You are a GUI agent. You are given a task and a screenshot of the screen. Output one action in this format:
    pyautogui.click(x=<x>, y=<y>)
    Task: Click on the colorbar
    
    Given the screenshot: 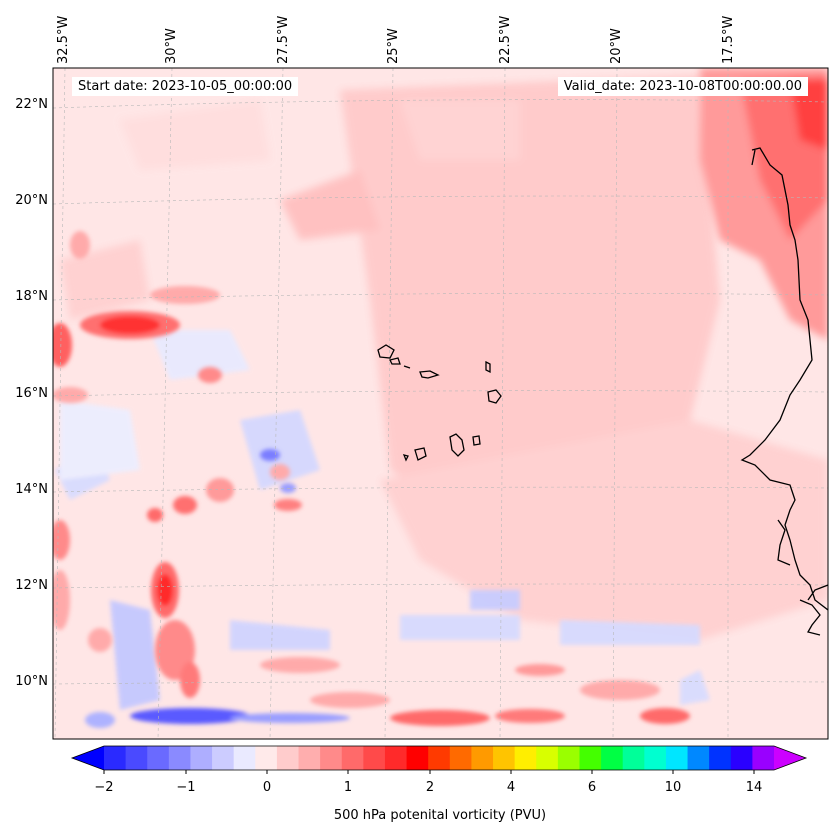 What is the action you would take?
    pyautogui.click(x=439, y=759)
    